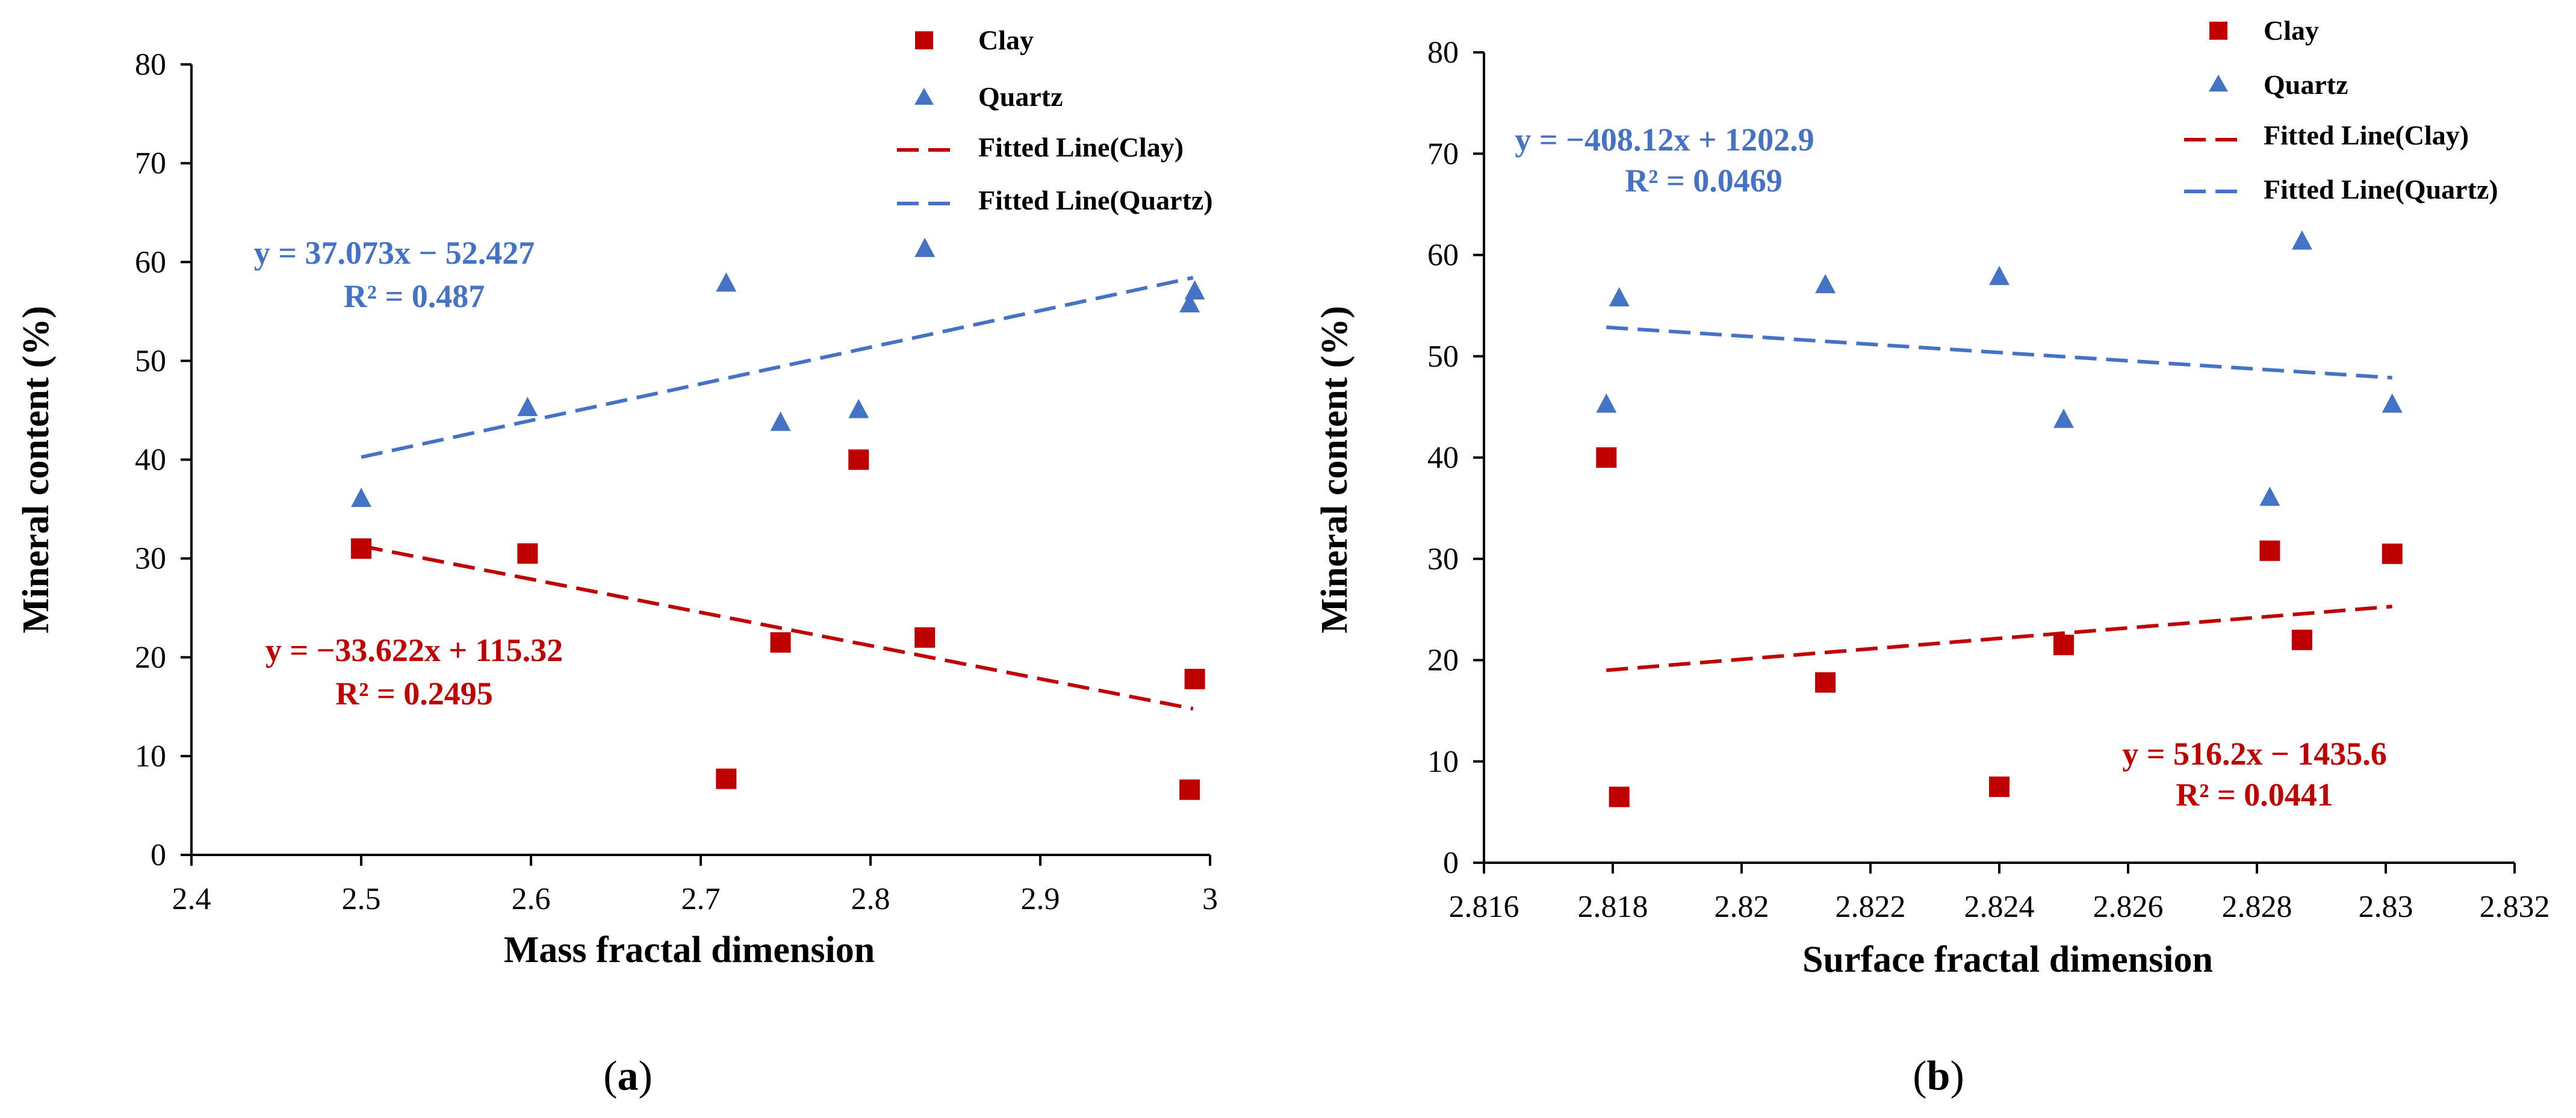 Image resolution: width=2576 pixels, height=1118 pixels. Describe the element at coordinates (1999, 907) in the screenshot. I see `chart-b-x-tick-label: 2.824` at that location.